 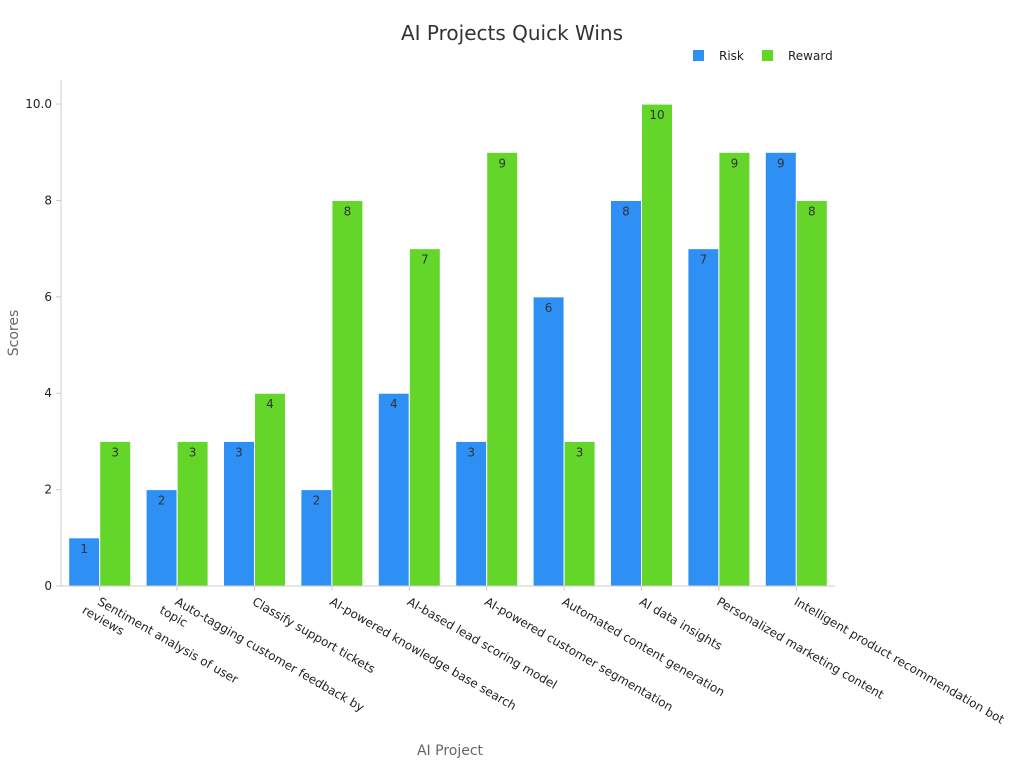 I want to click on x-tick-label-line: Classify support tickets, so click(x=314, y=635).